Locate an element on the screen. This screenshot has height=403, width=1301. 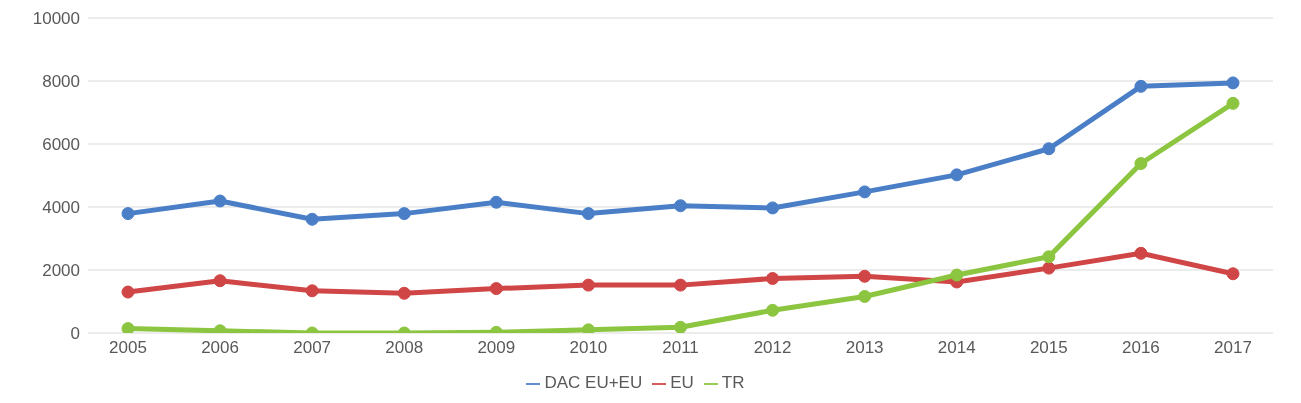
x-tick-label: 2011 is located at coordinates (680, 348).